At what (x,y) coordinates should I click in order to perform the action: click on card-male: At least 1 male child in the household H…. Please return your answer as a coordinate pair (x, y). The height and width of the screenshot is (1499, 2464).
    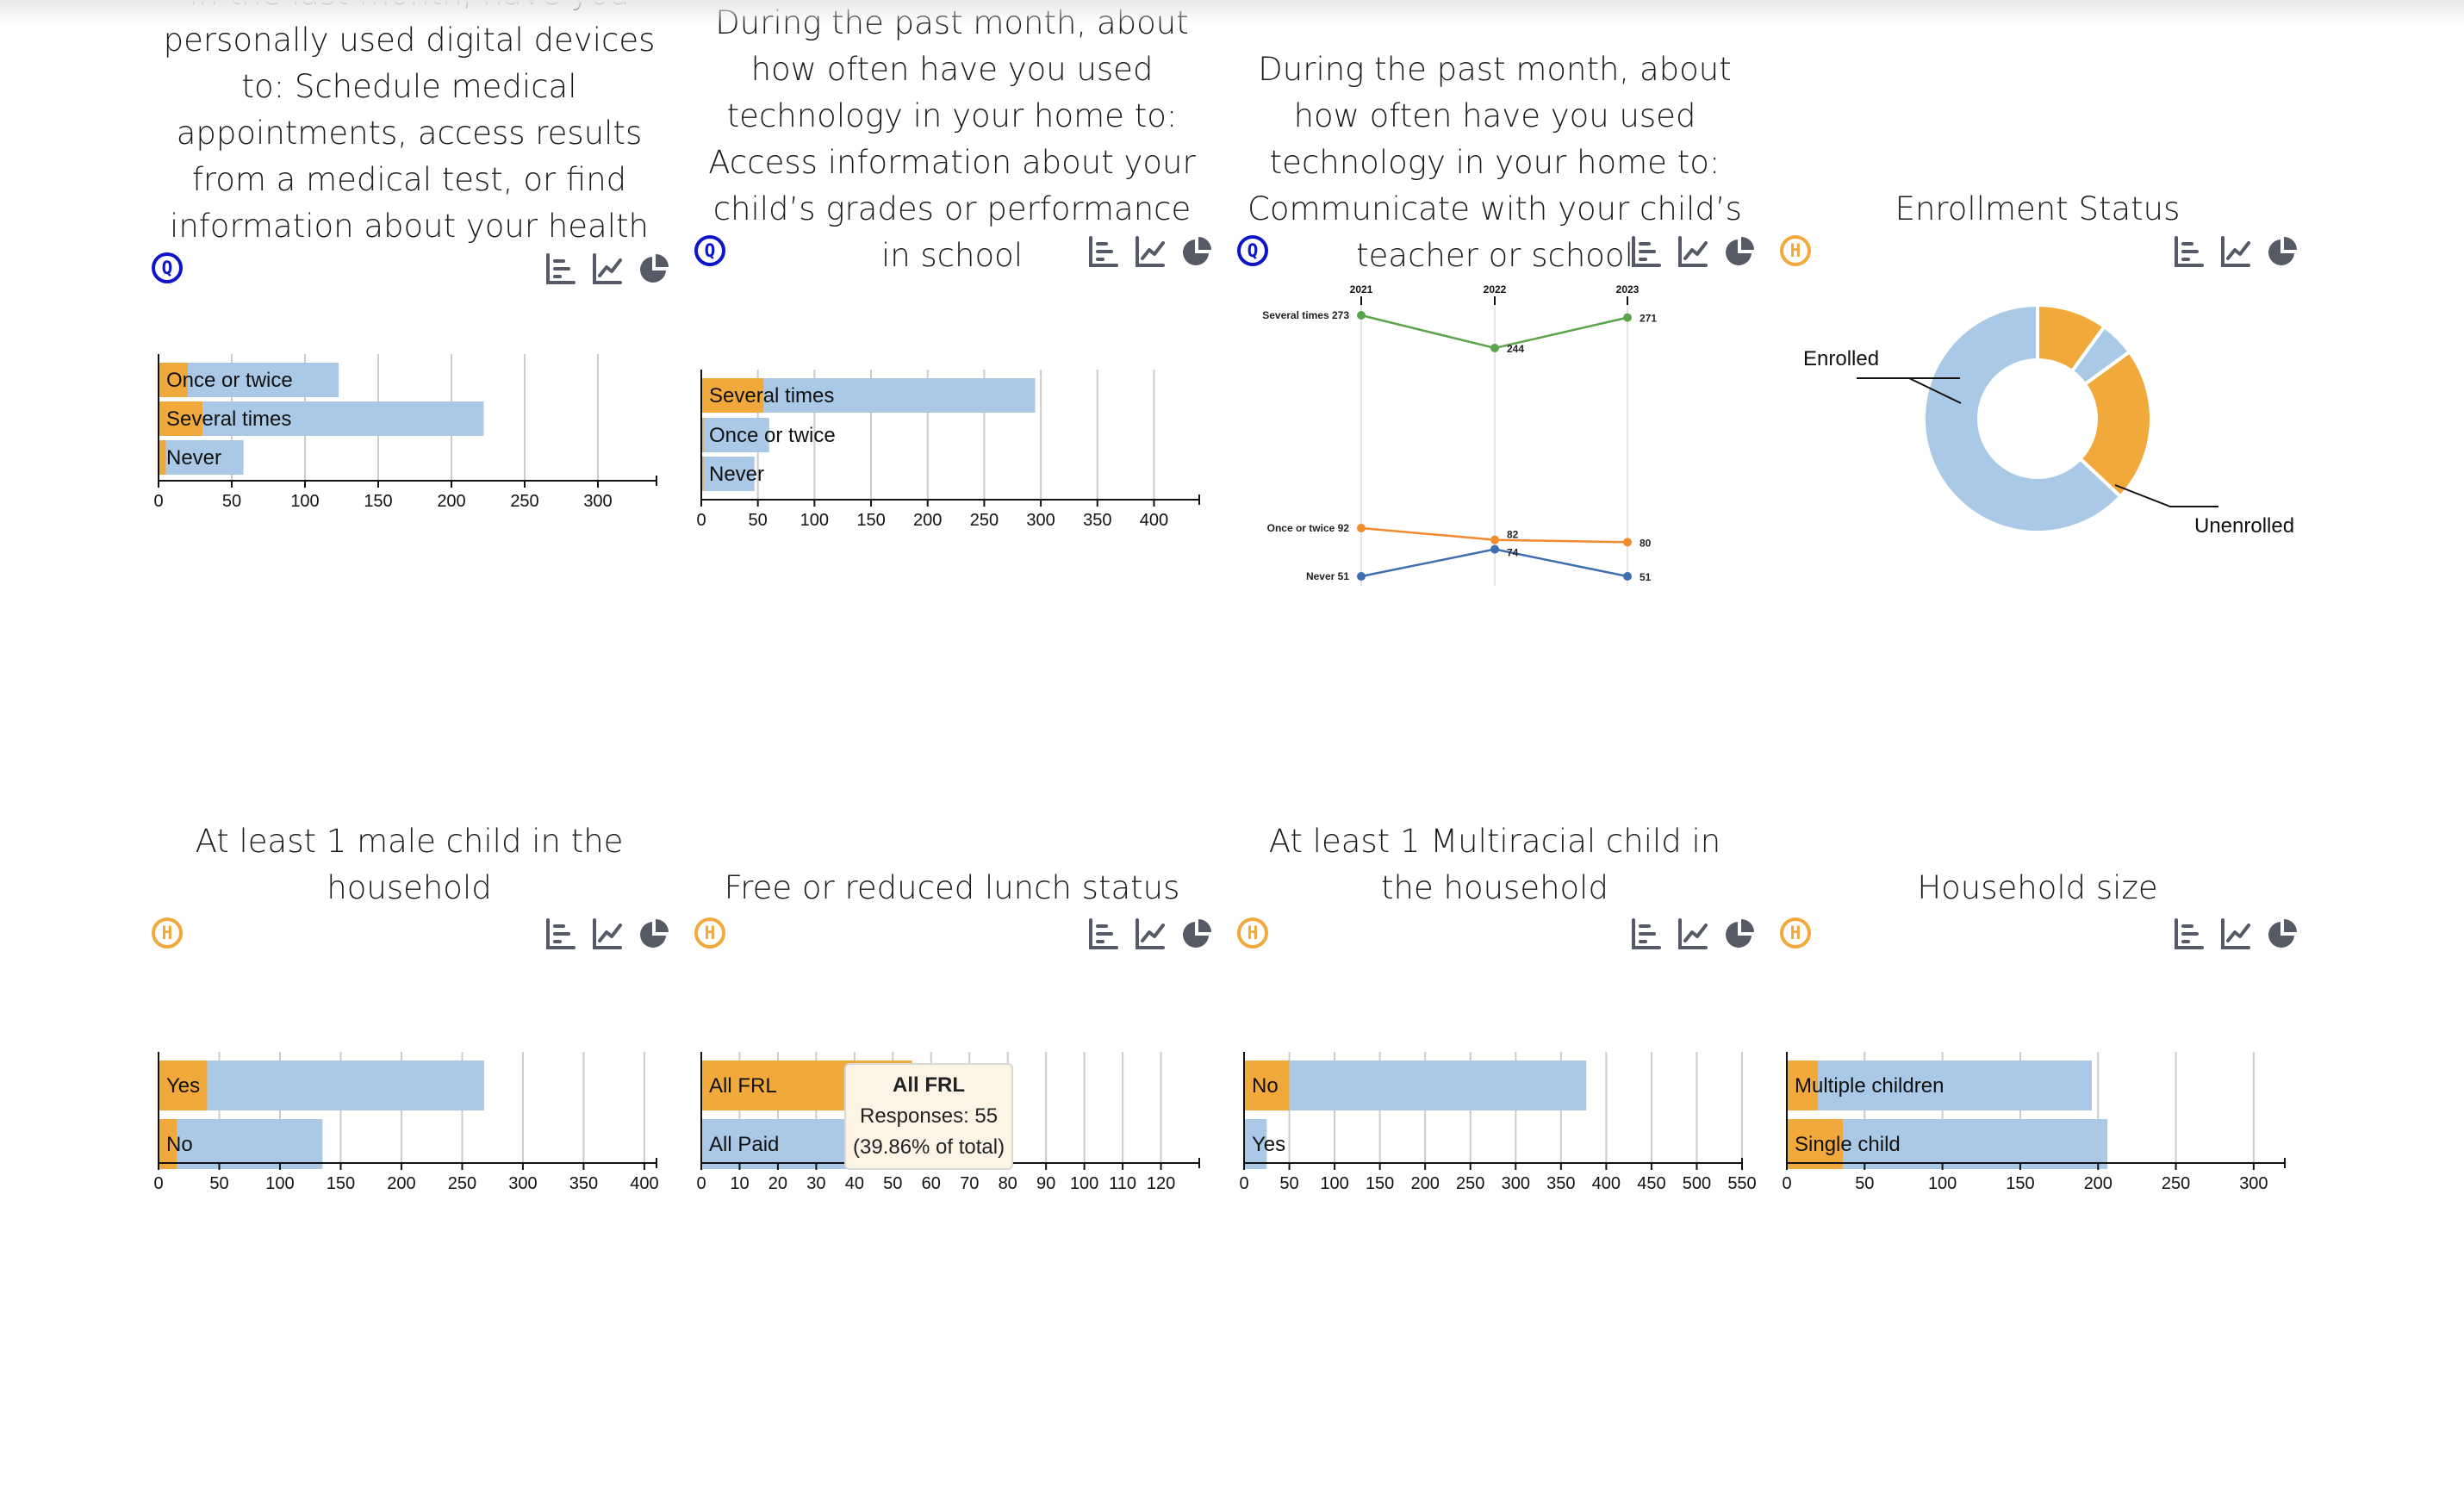
    Looking at the image, I should click on (425, 1158).